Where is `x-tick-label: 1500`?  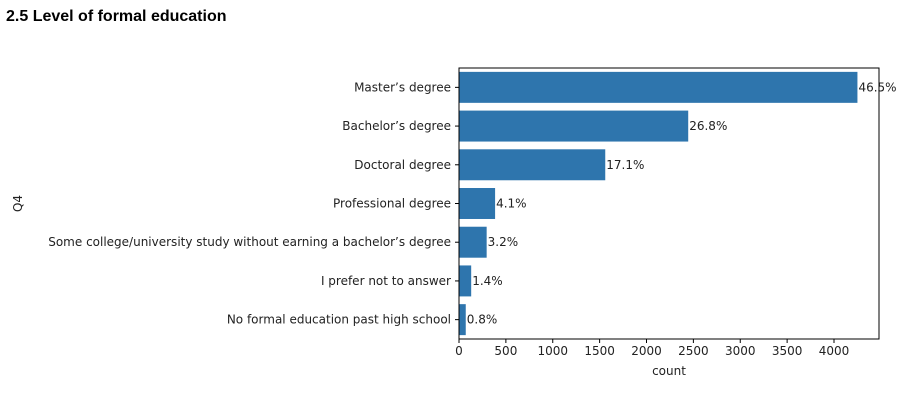
x-tick-label: 1500 is located at coordinates (599, 351).